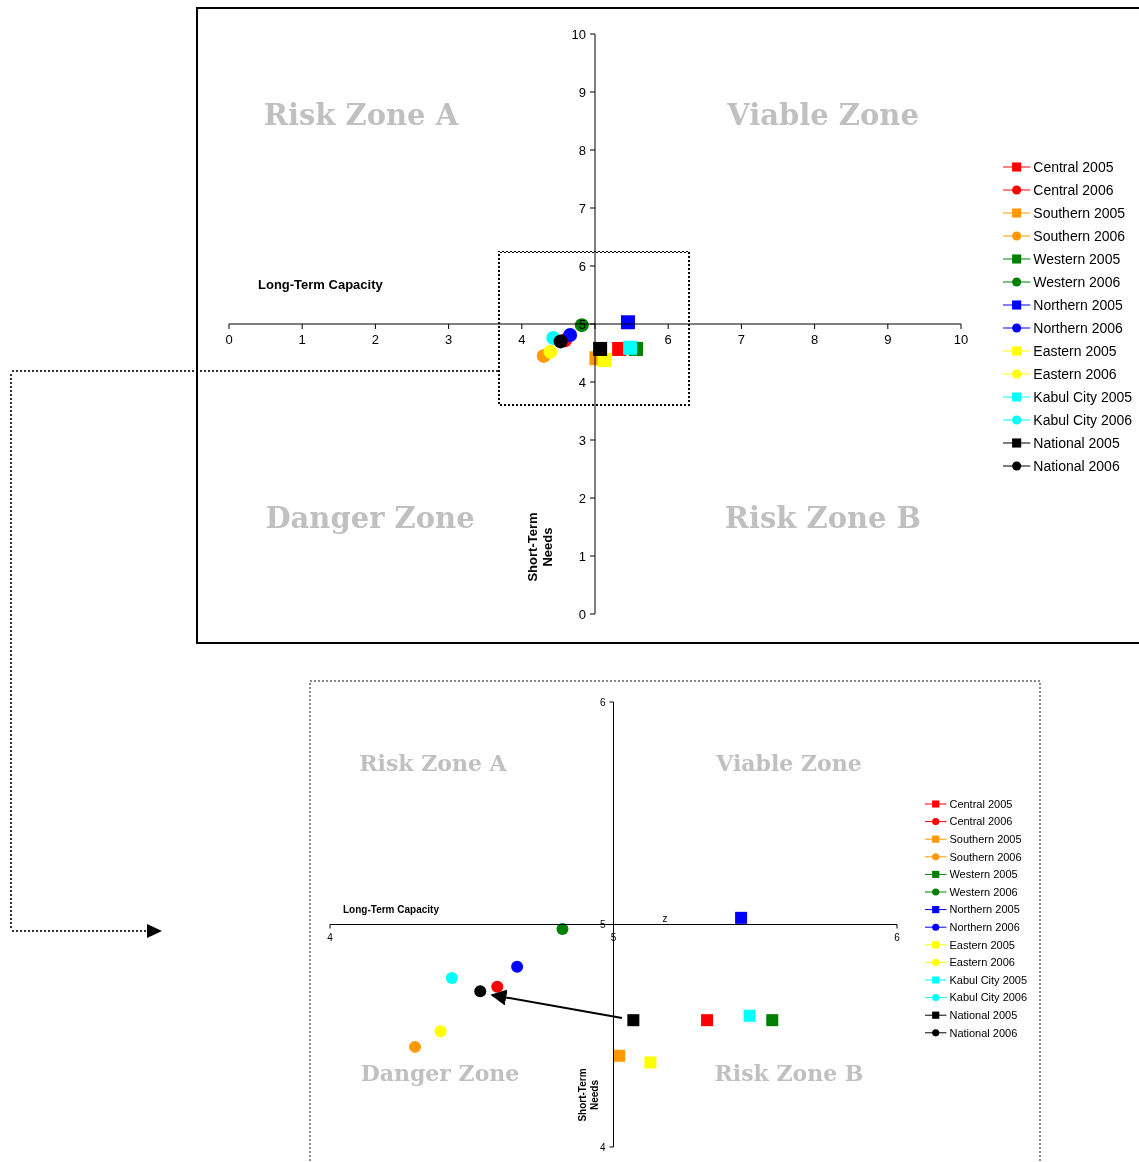 This screenshot has width=1139, height=1162. What do you see at coordinates (578, 34) in the screenshot?
I see `y-tick-label: 10` at bounding box center [578, 34].